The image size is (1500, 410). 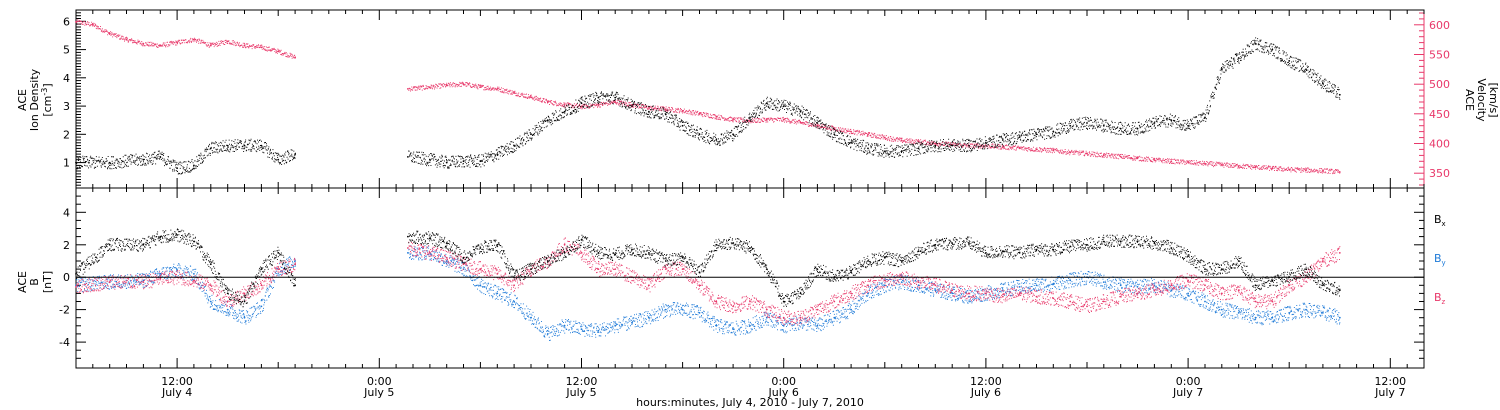 What do you see at coordinates (783, 392) in the screenshot?
I see `x-tick-label-date: July 6` at bounding box center [783, 392].